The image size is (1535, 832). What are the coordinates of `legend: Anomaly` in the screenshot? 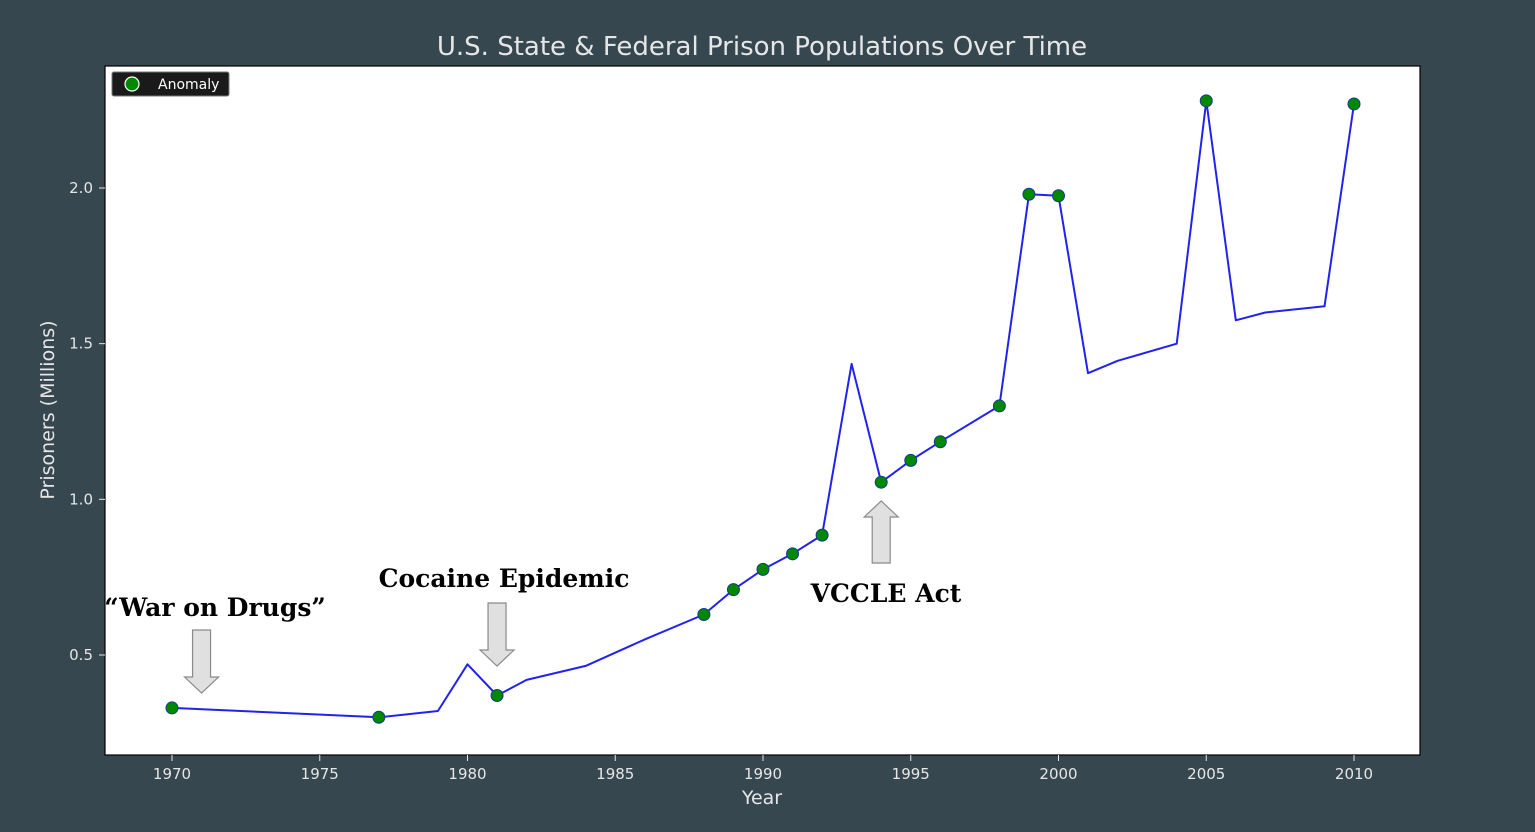 It's located at (170, 84).